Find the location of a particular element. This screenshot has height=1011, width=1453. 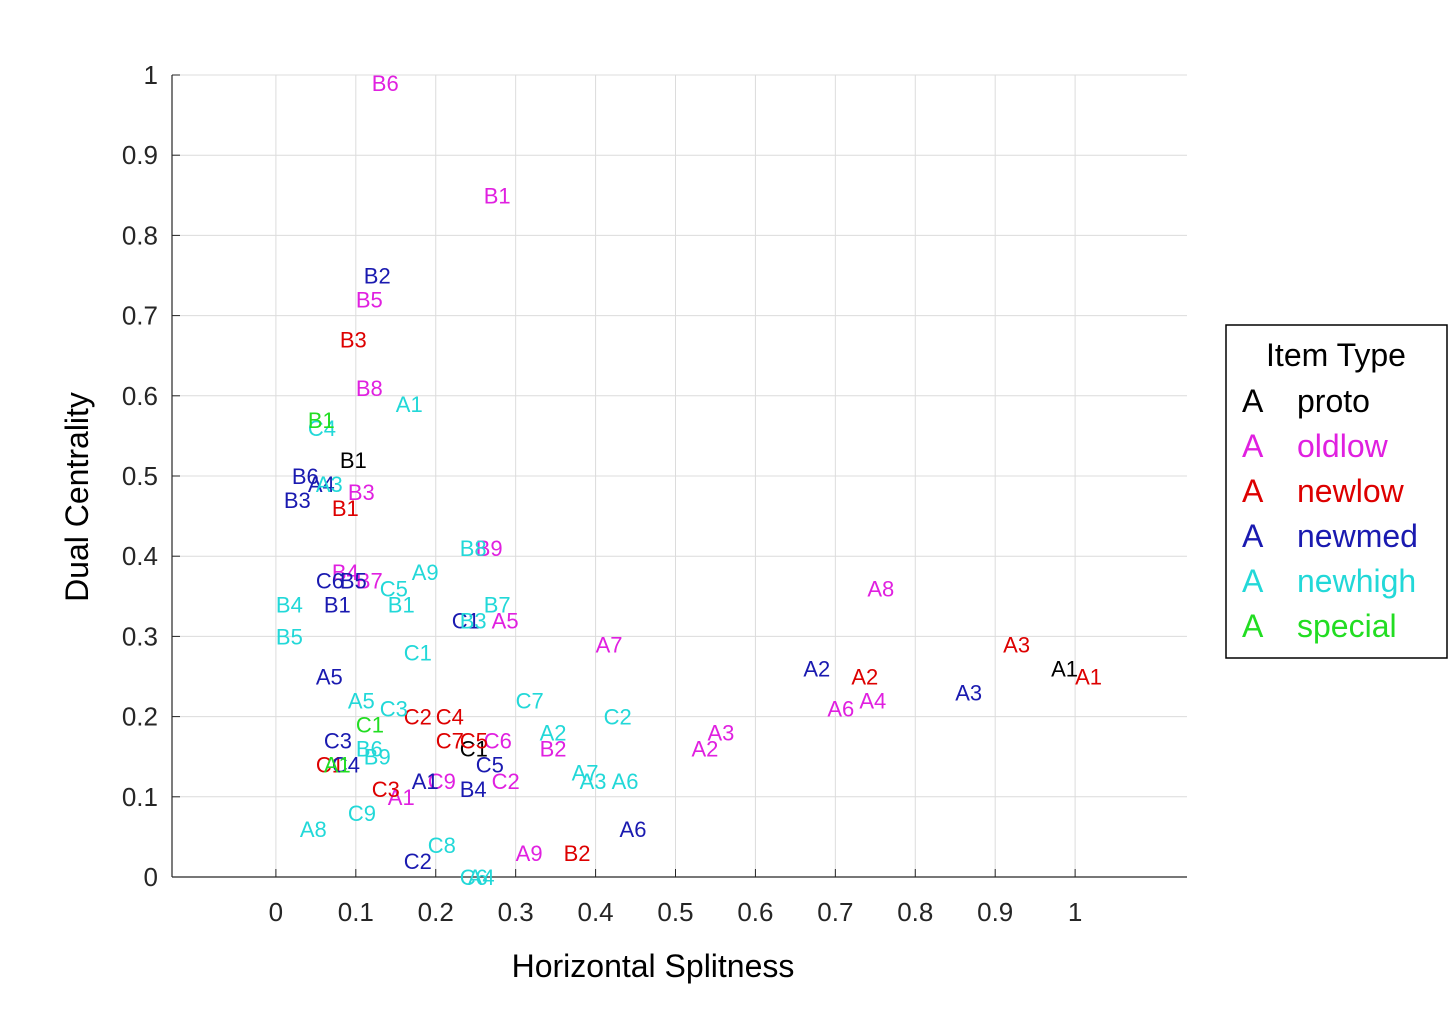

legend-marker-special: A is located at coordinates (1253, 626).